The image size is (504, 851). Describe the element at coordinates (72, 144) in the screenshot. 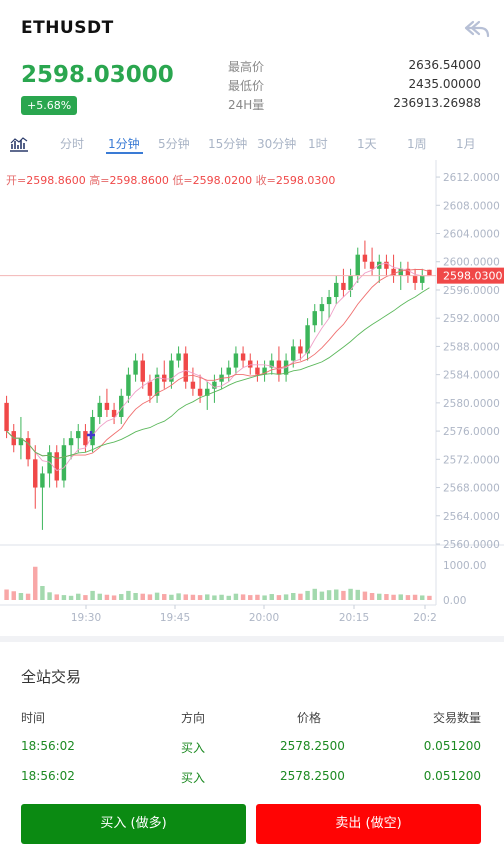

I see `tab-timeshare: 分时` at that location.